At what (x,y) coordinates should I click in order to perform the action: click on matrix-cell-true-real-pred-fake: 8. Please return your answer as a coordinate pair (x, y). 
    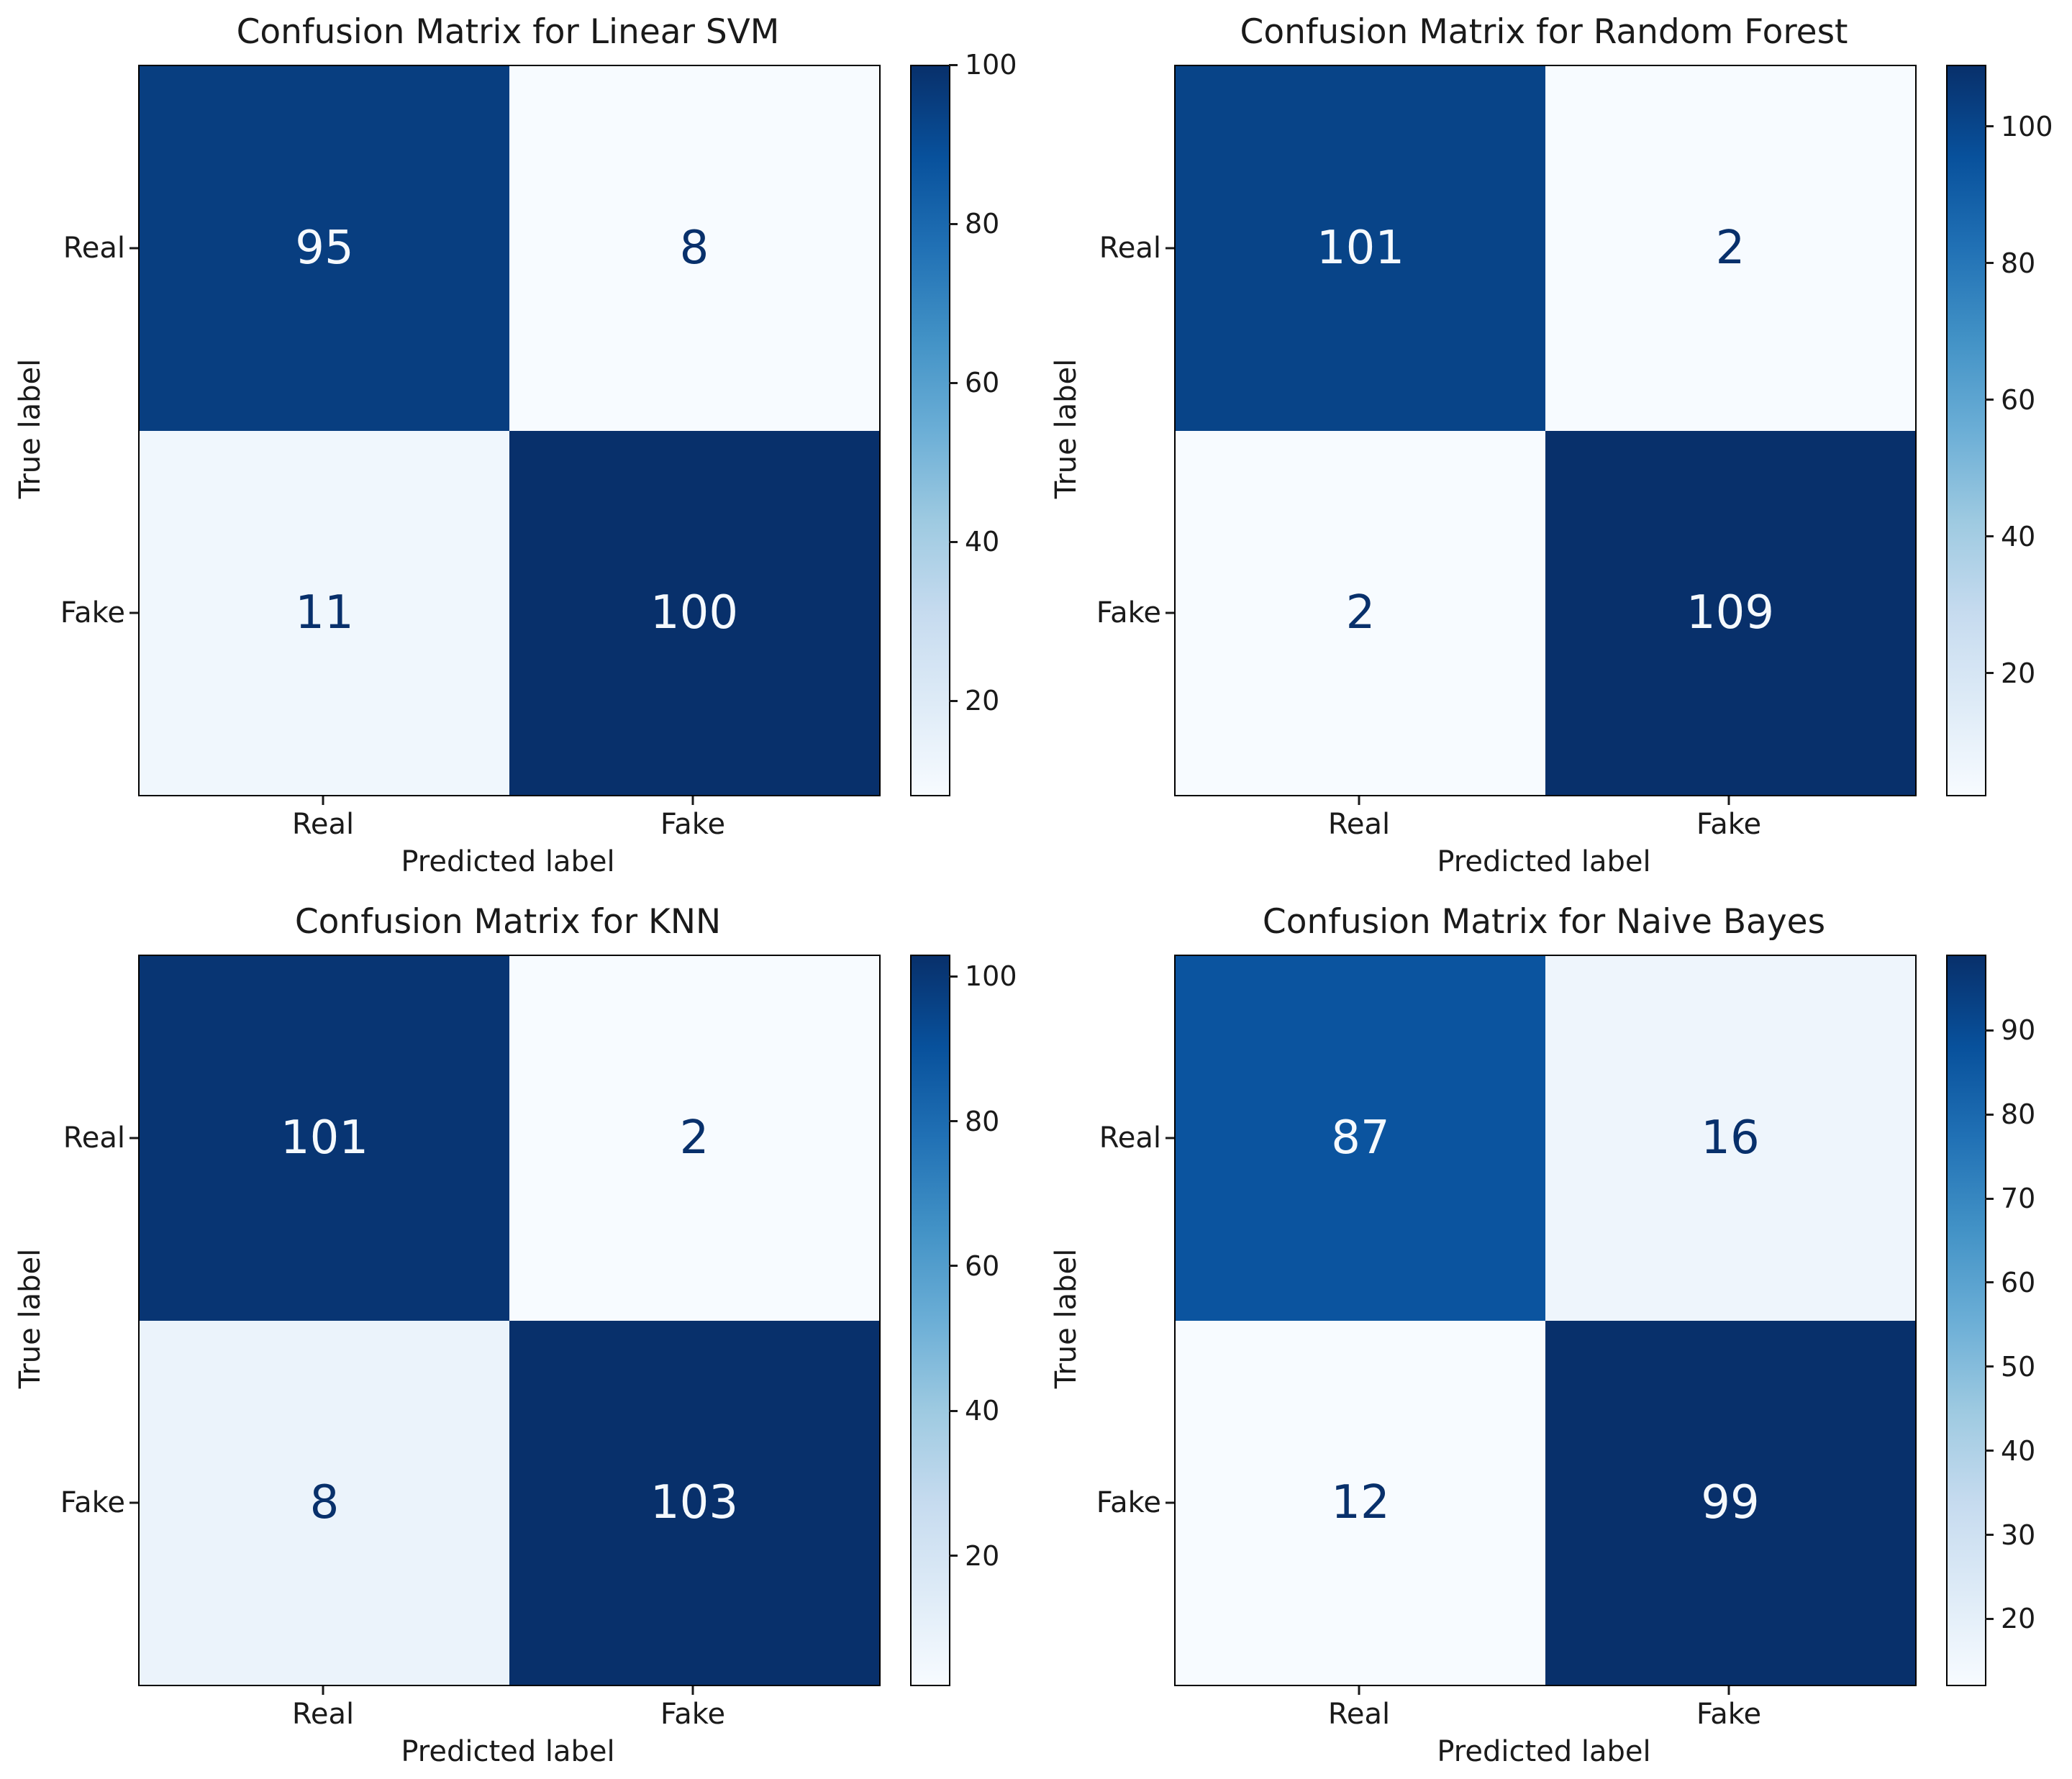
    Looking at the image, I should click on (694, 249).